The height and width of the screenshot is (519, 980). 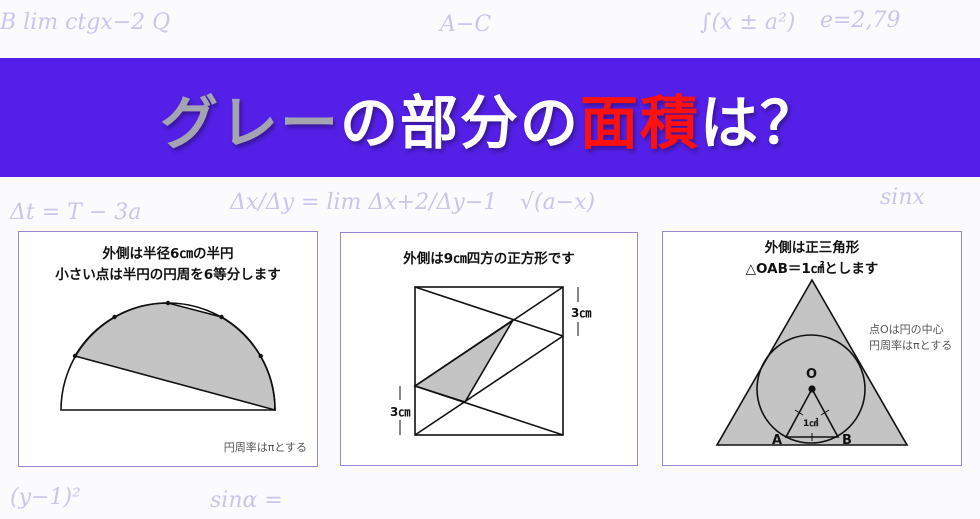 I want to click on bg-formula: Δt = T − 3a, so click(x=76, y=212).